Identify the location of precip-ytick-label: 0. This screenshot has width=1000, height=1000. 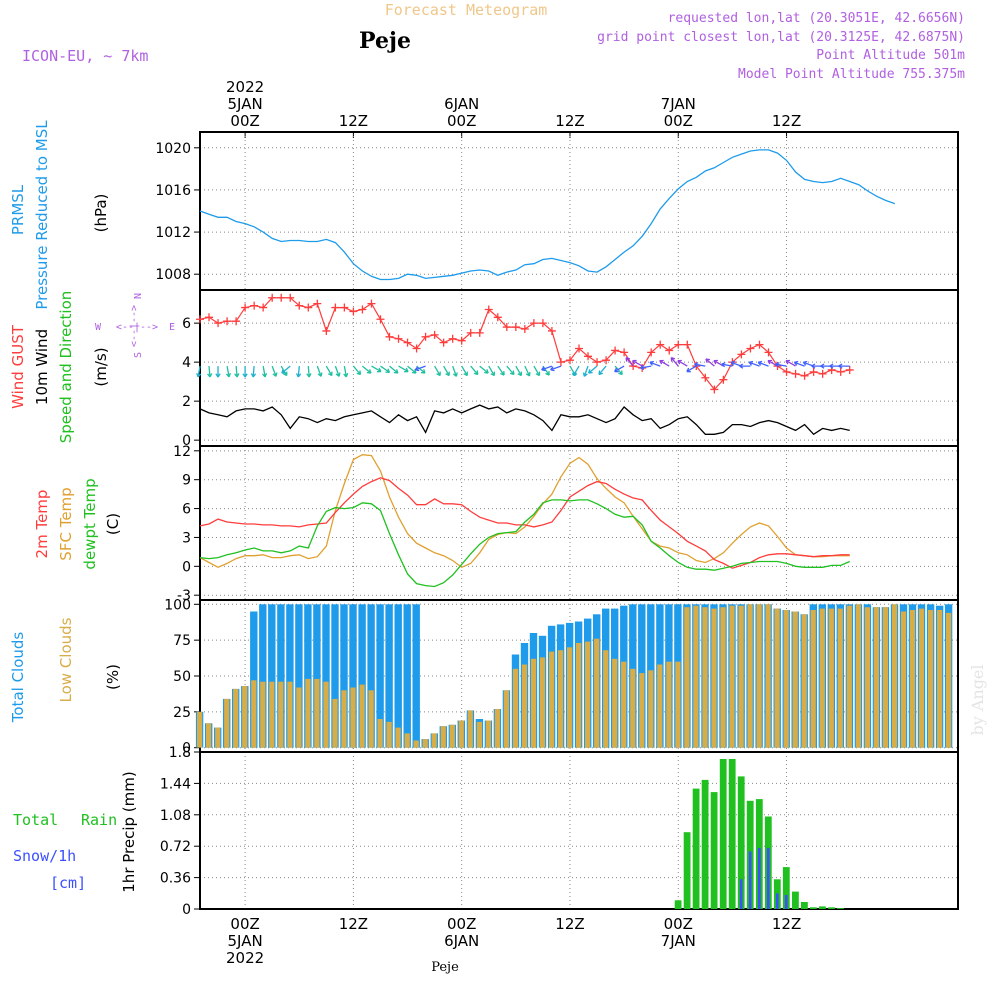
(186, 910).